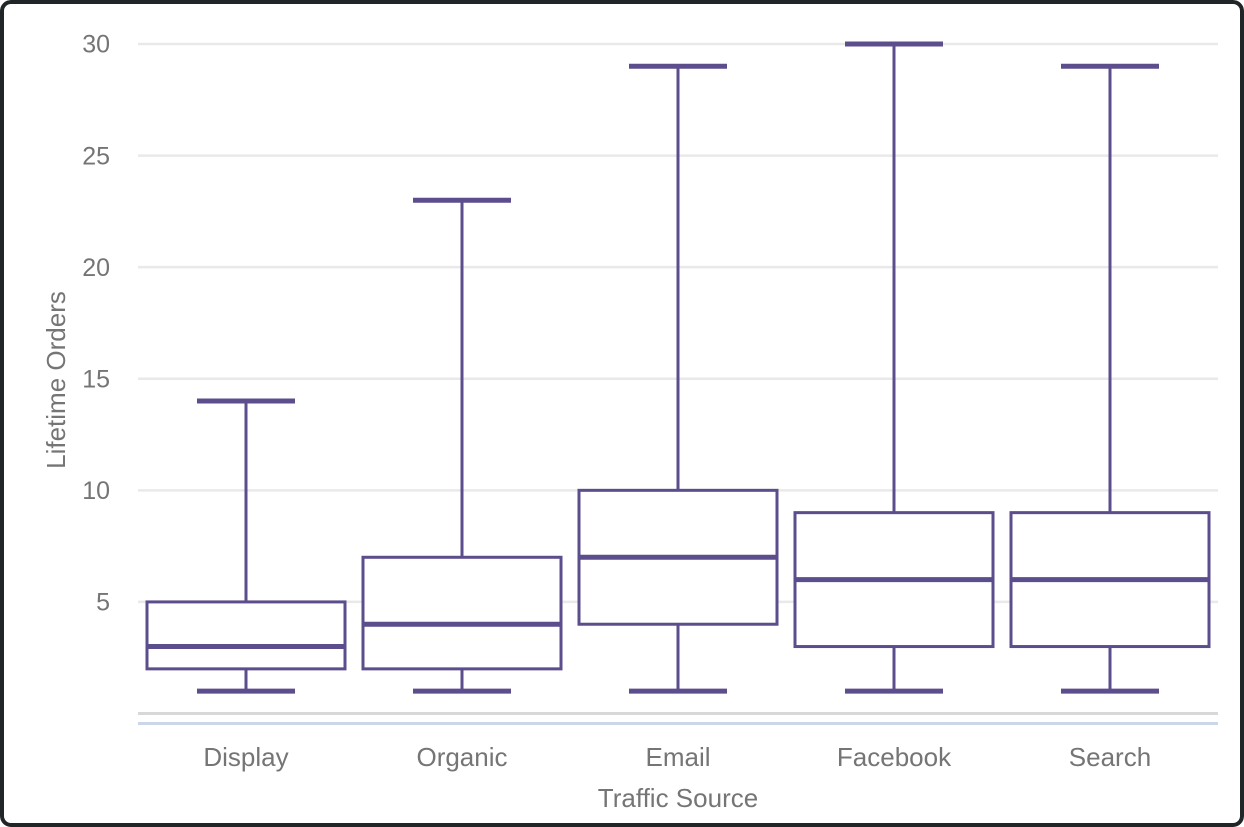  Describe the element at coordinates (96, 491) in the screenshot. I see `y-tick-label: 10` at that location.